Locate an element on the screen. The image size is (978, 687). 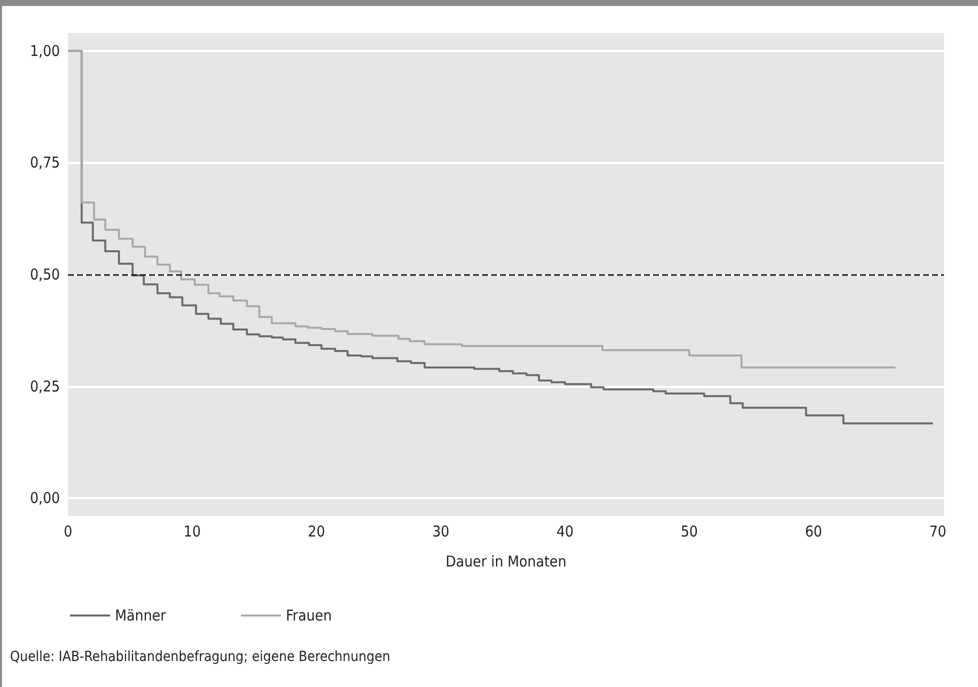
x-tick-label: 60 is located at coordinates (813, 531).